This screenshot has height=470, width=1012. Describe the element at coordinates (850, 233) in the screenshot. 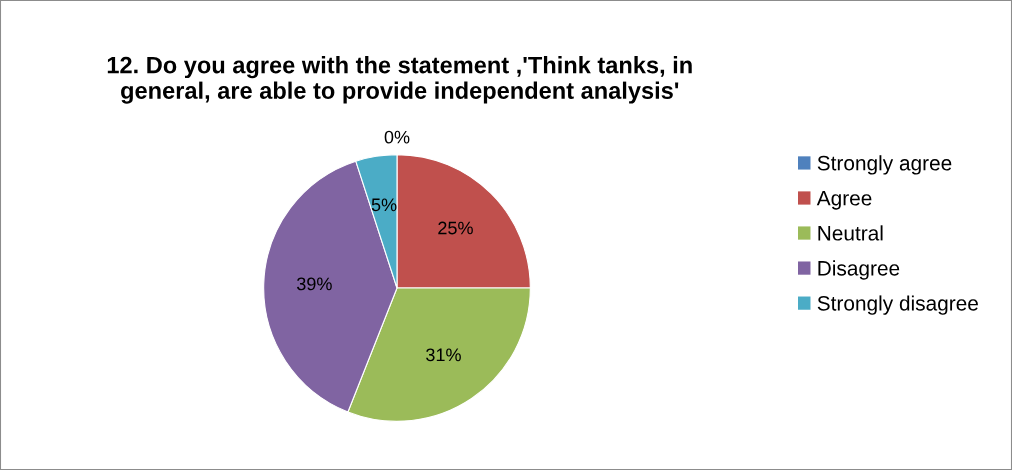

I see `legend-label: Neutral` at that location.